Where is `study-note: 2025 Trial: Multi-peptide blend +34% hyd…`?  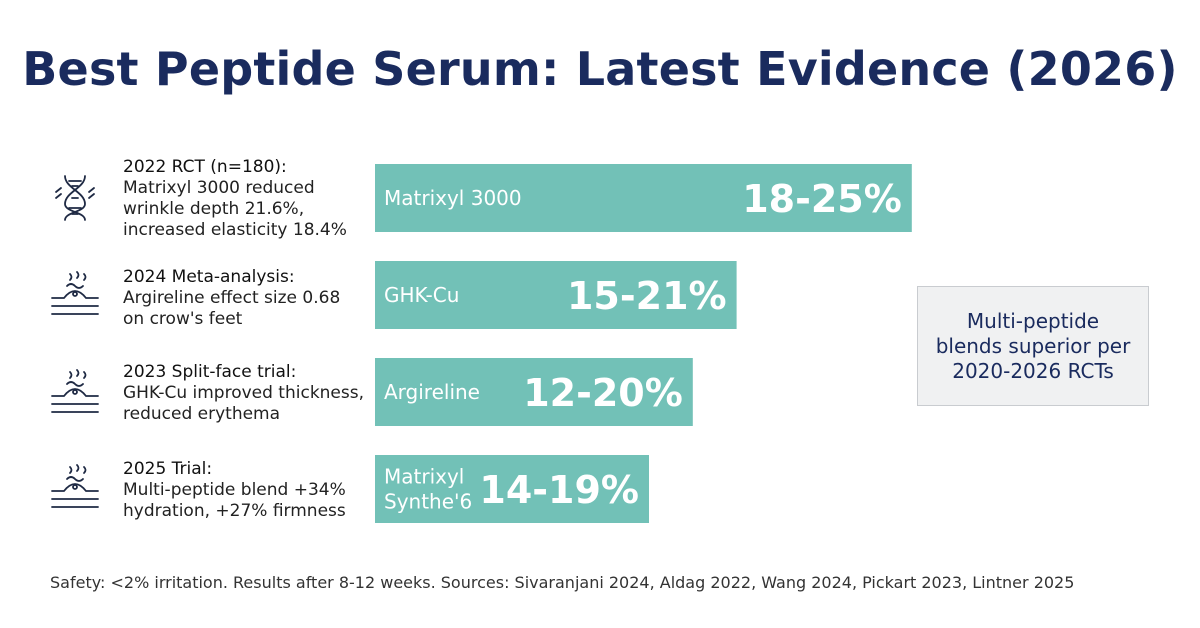
study-note: 2025 Trial: Multi-peptide blend +34% hyd… is located at coordinates (245, 490).